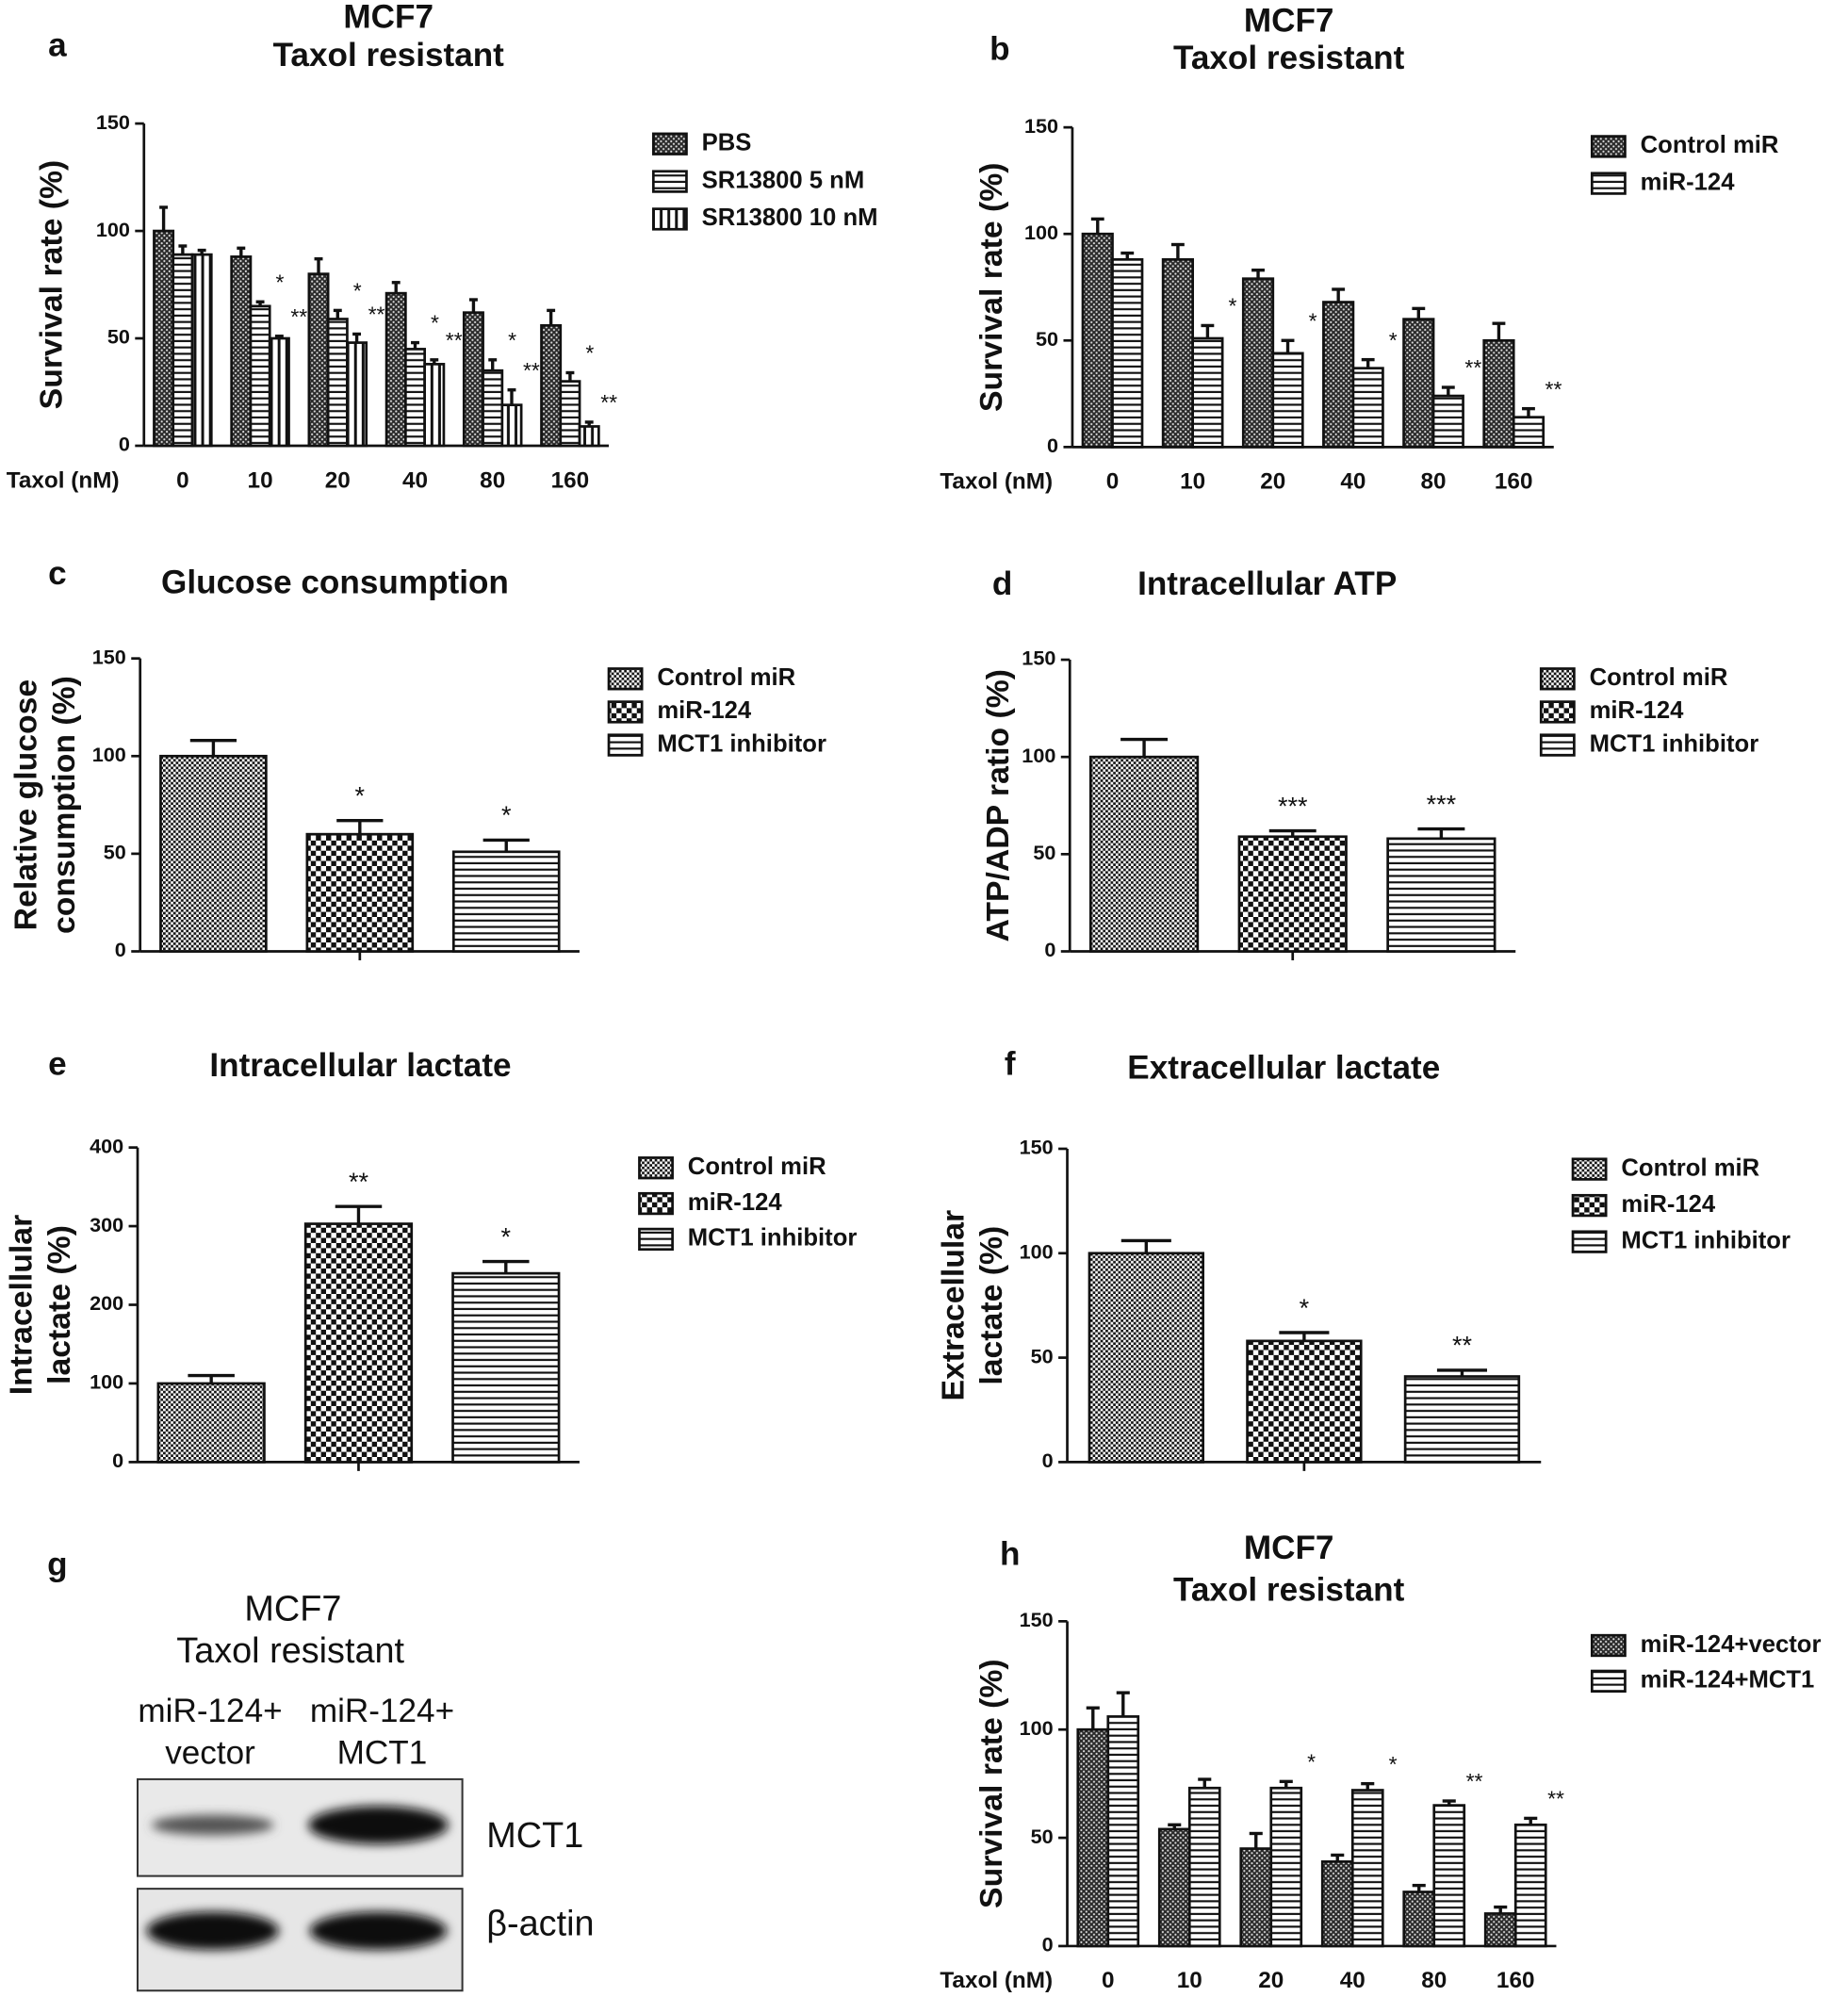  What do you see at coordinates (106, 1224) in the screenshot?
I see `y-tick-label: 300` at bounding box center [106, 1224].